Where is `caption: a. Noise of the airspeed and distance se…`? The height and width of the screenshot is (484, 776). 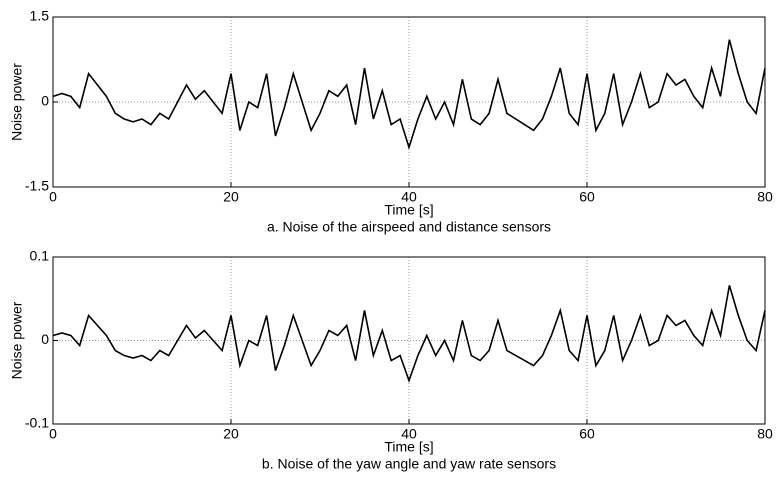 caption: a. Noise of the airspeed and distance se… is located at coordinates (409, 227).